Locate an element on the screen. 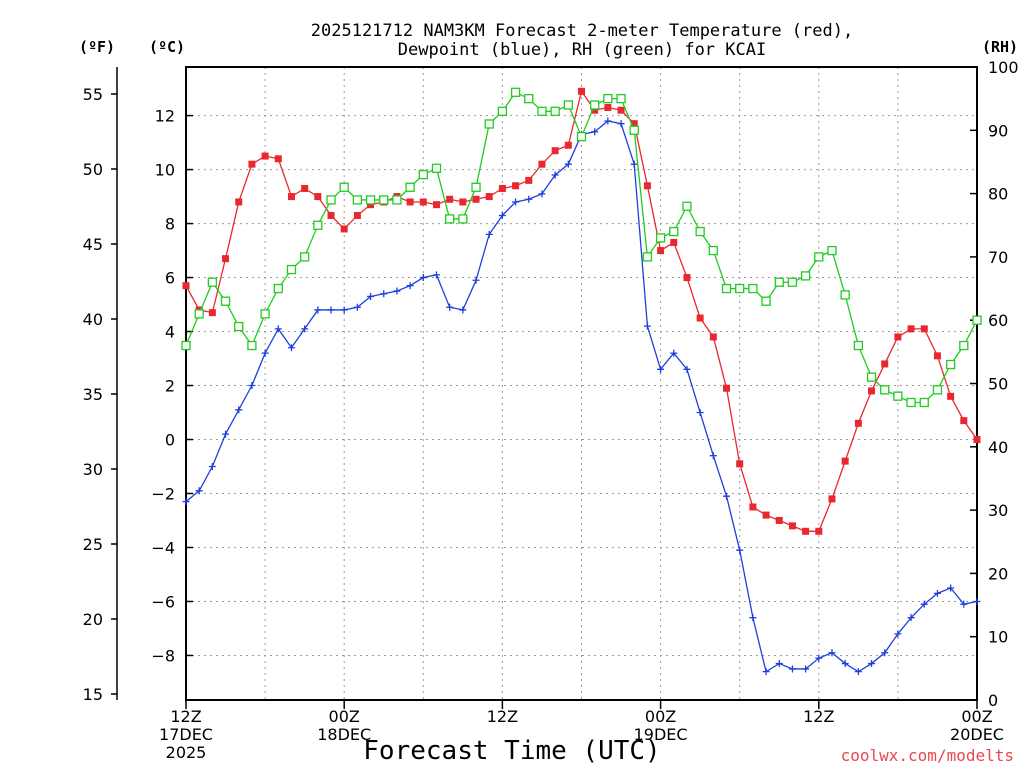 This screenshot has height=768, width=1024. rh-tick-label: 40 is located at coordinates (998, 447).